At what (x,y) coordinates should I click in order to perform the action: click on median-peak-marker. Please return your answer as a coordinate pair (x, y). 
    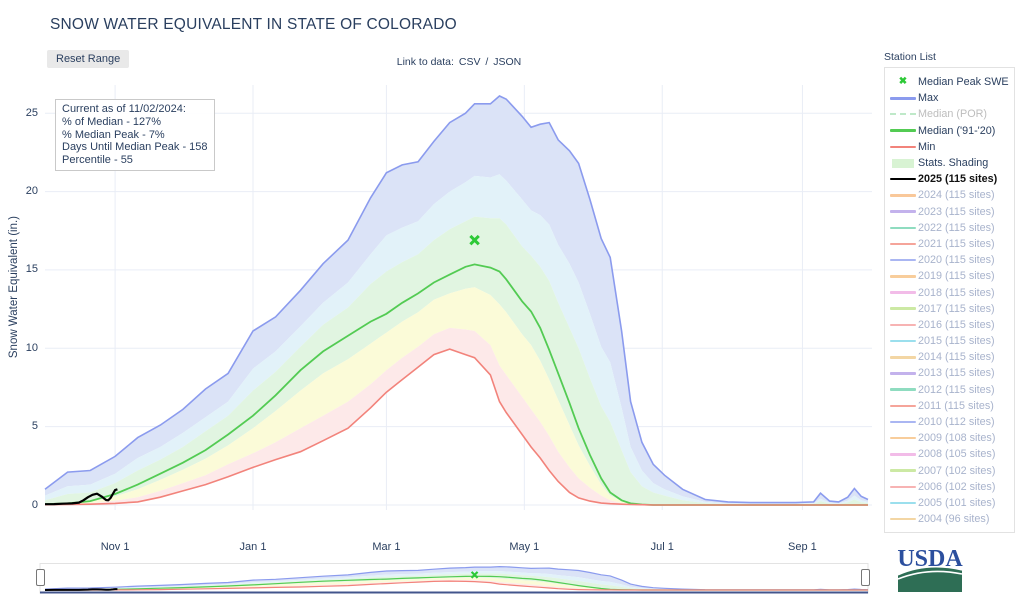
    Looking at the image, I should click on (474, 240).